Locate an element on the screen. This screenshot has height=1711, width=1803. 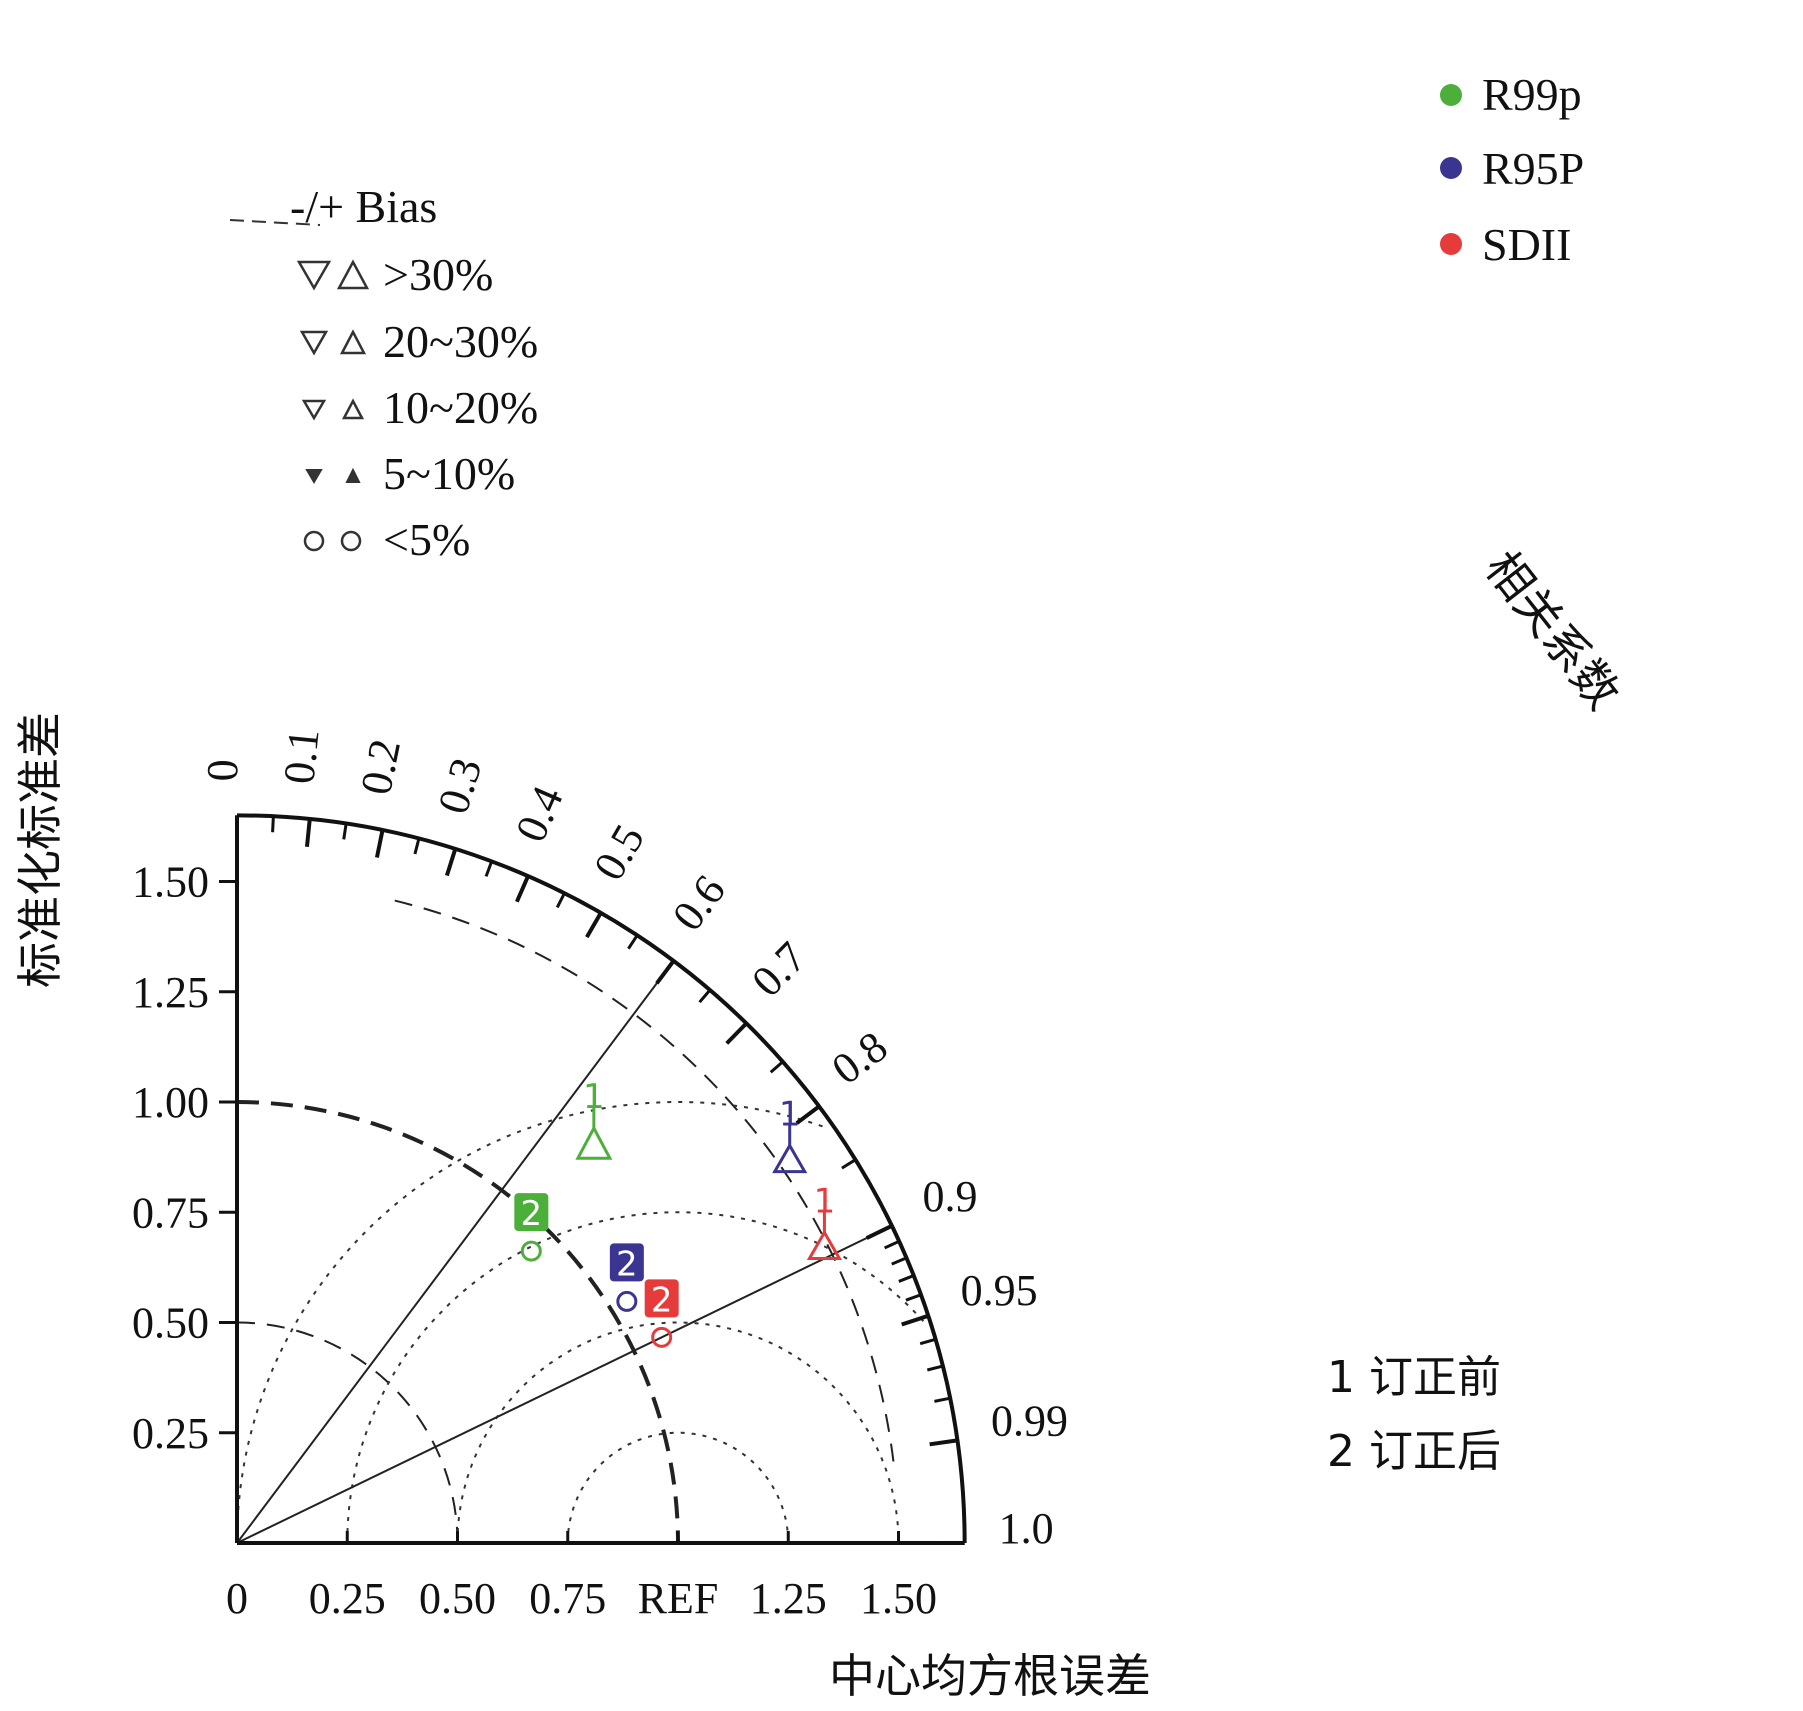
r99p-point-2-label: 2 is located at coordinates (532, 1214).